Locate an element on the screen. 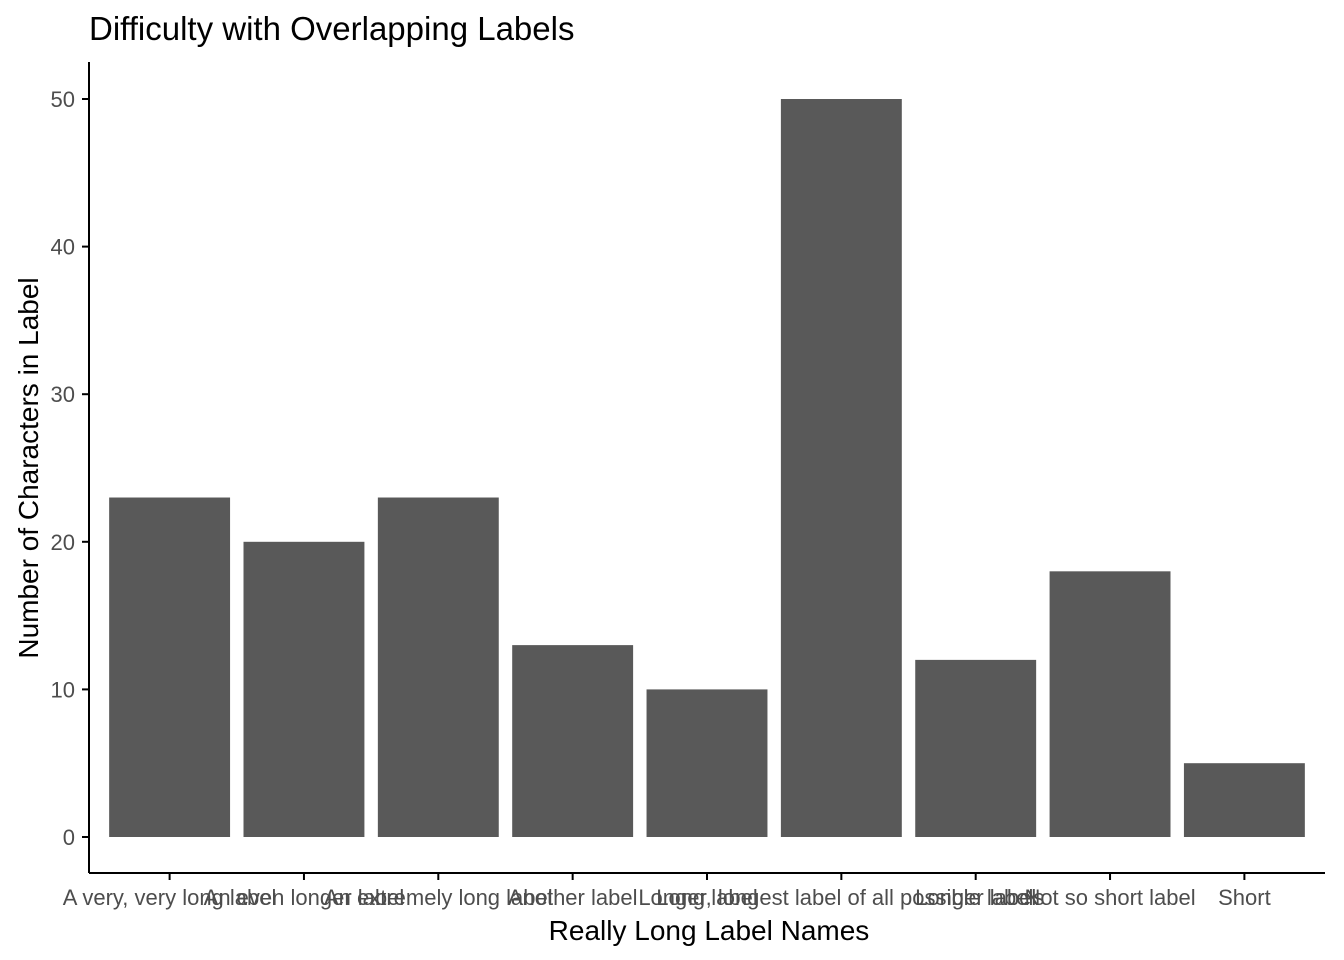  y-axis-title: Number of Characters in Label is located at coordinates (28, 467).